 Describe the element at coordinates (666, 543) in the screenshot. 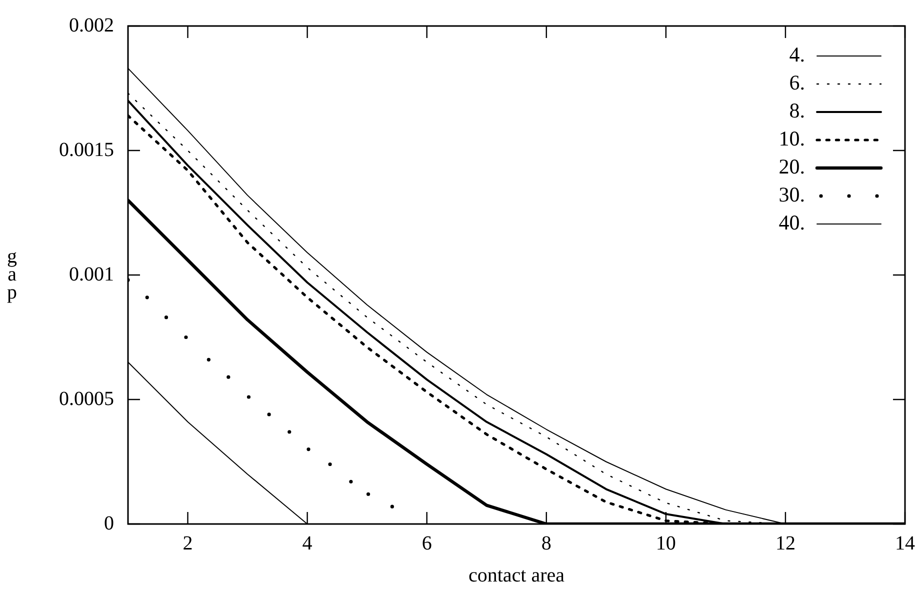

I see `x-tick-label: 10` at that location.